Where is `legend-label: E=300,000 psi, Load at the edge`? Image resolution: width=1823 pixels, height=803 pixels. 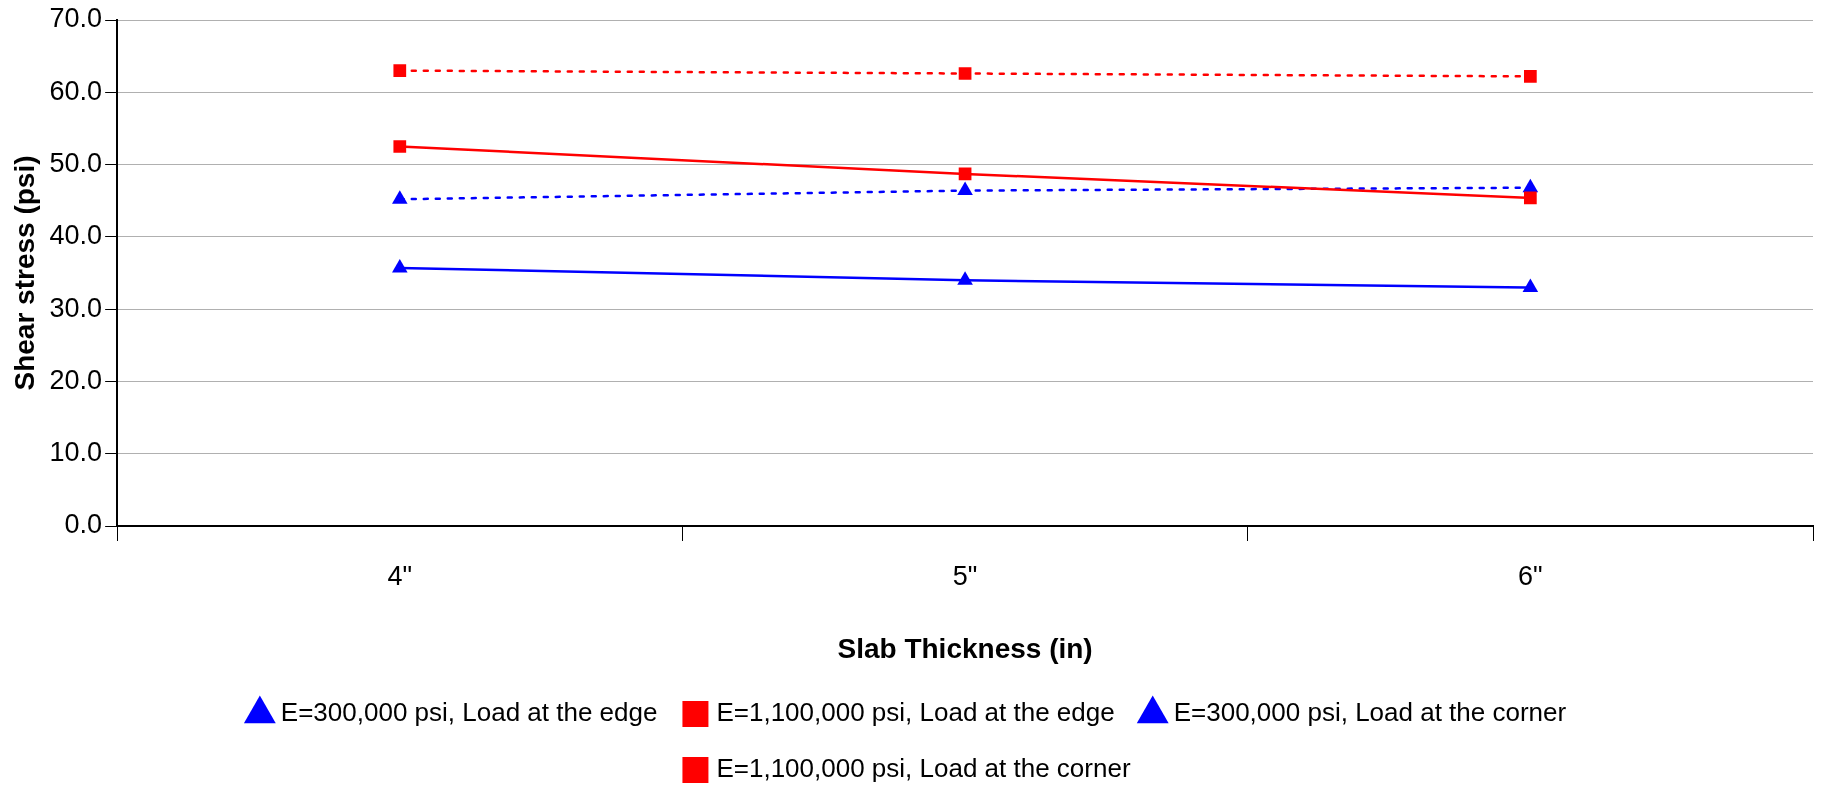
legend-label: E=300,000 psi, Load at the edge is located at coordinates (469, 712).